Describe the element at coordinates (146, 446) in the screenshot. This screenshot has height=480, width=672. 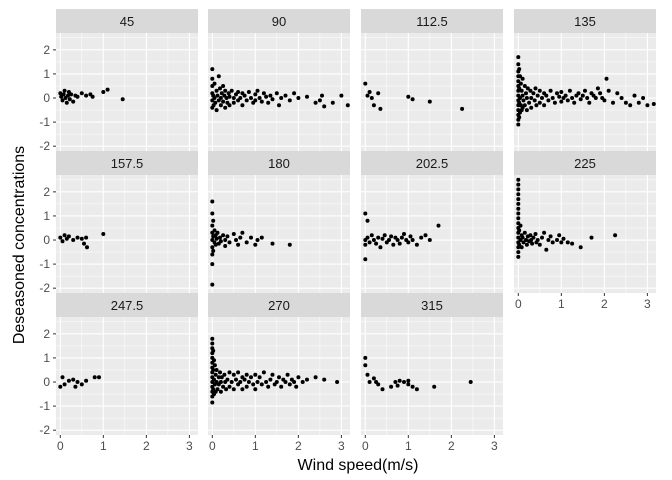
I see `x-tick-label: 2` at that location.